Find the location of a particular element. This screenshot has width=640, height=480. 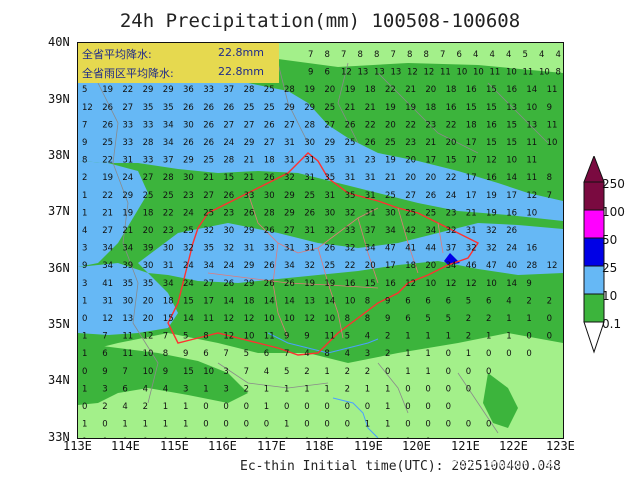

lat-label-36: 36N is located at coordinates (59, 268).